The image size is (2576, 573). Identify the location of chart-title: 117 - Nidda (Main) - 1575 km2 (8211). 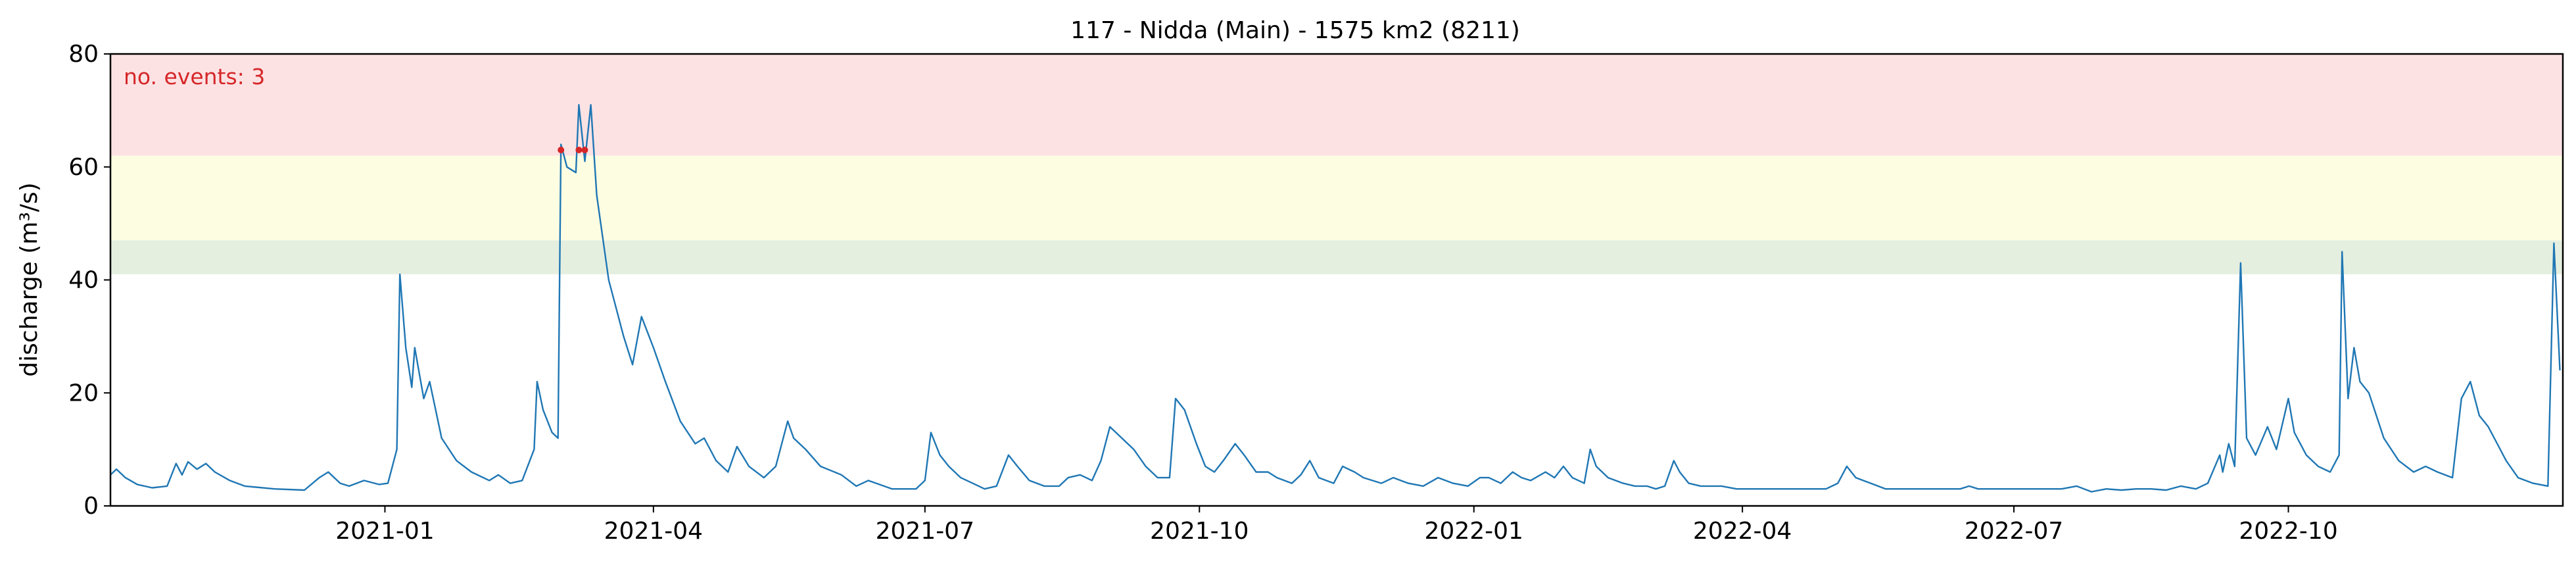
(1295, 30).